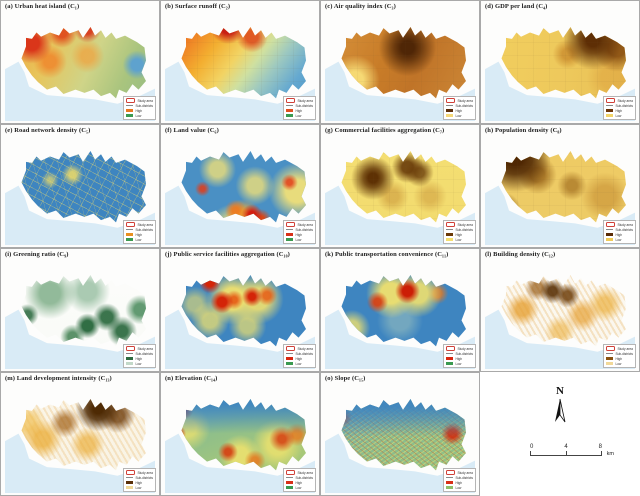 The image size is (640, 496). I want to click on panel-title: (a) Urban heat island (C₁), so click(42, 6).